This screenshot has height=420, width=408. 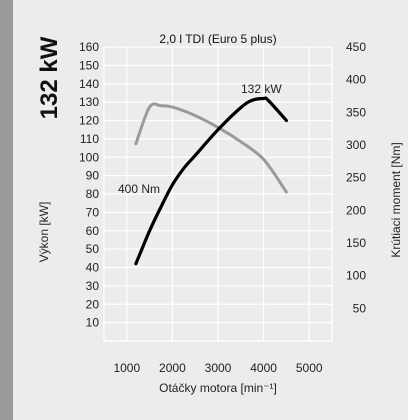 What do you see at coordinates (93, 176) in the screenshot?
I see `y-tick-label-left: 90` at bounding box center [93, 176].